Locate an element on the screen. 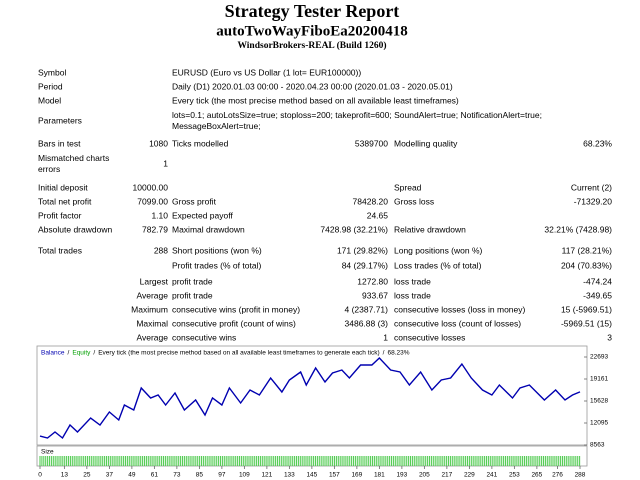 The image size is (640, 480). cell-label: Symbol is located at coordinates (52, 72).